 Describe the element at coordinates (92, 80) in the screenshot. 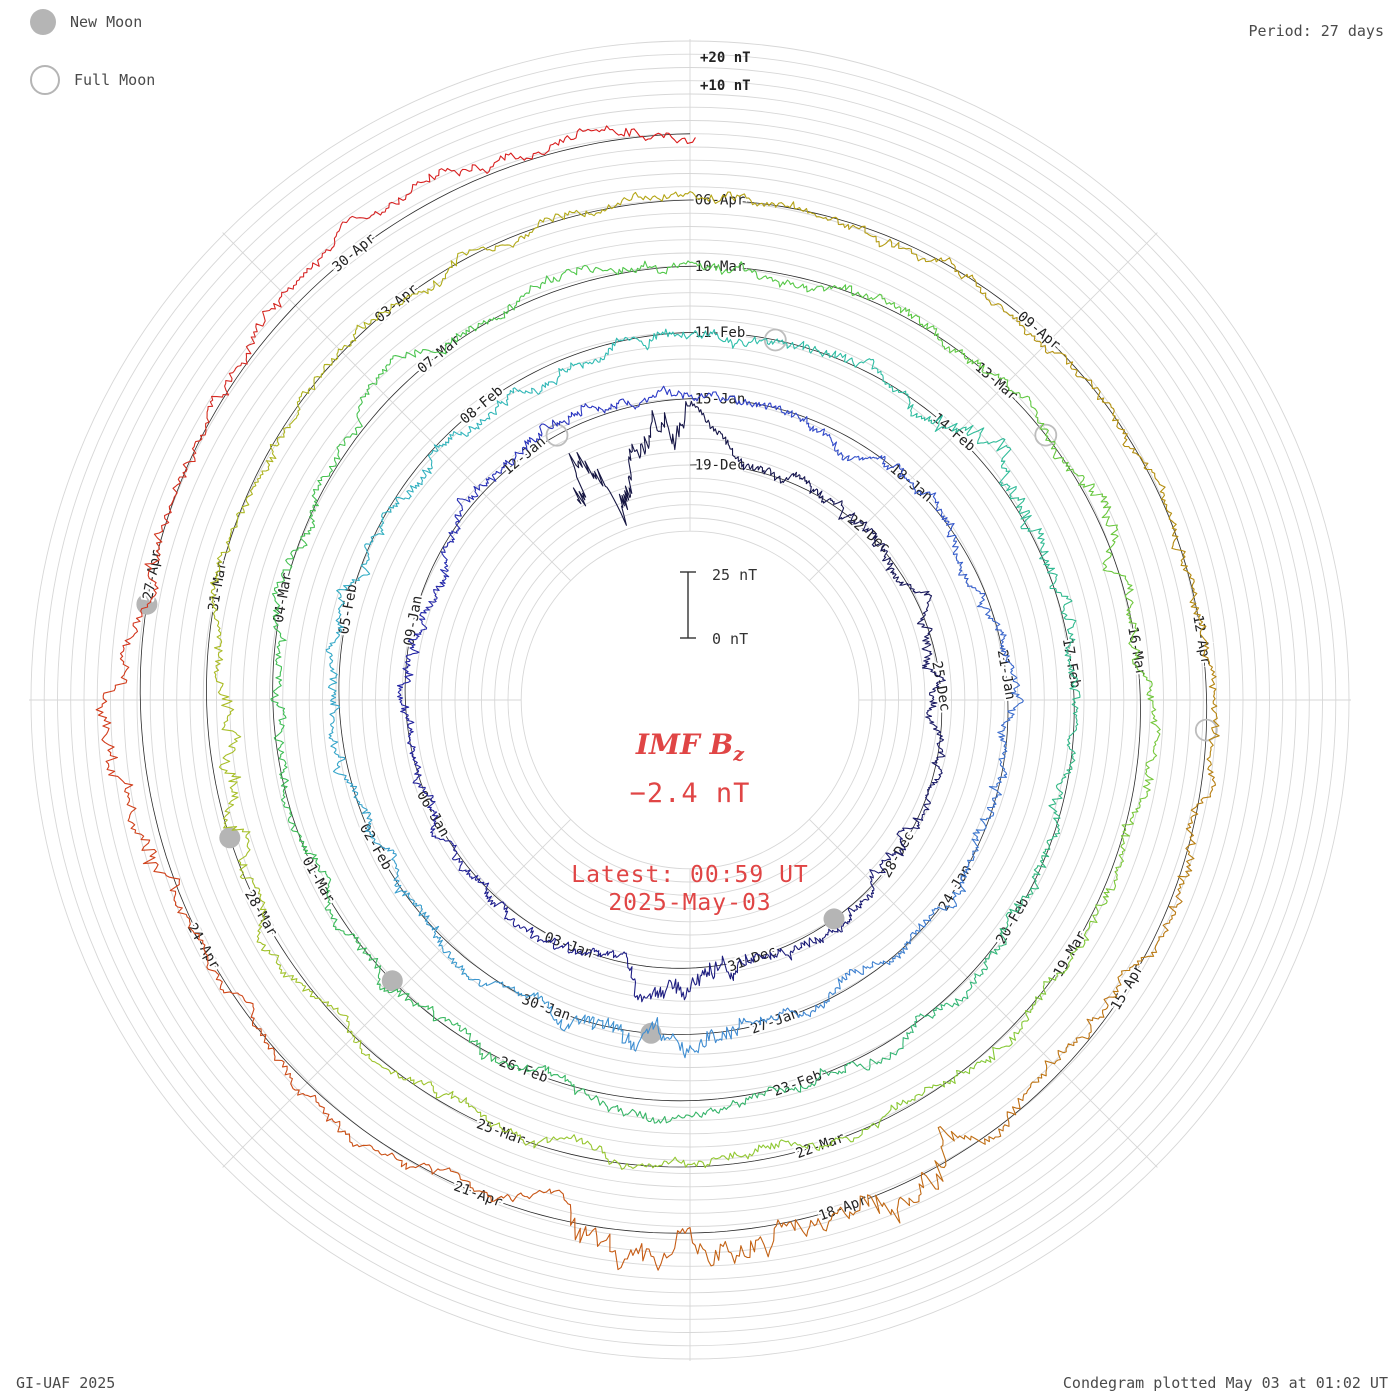

I see `legend-full-moon: Full Moon` at that location.